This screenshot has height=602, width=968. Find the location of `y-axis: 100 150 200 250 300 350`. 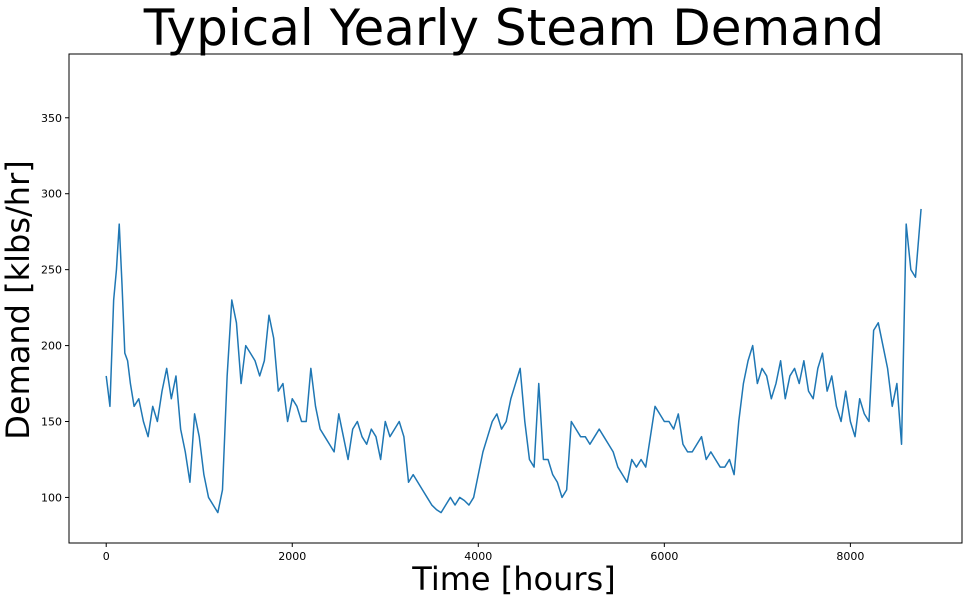

y-axis: 100 150 200 250 300 350 is located at coordinates (55, 308).